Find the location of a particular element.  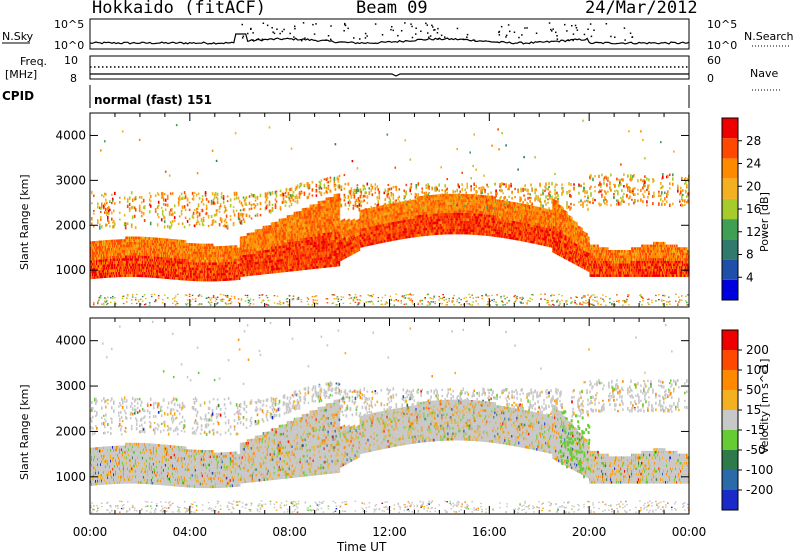

freq-unit: [MHz] is located at coordinates (21, 74).